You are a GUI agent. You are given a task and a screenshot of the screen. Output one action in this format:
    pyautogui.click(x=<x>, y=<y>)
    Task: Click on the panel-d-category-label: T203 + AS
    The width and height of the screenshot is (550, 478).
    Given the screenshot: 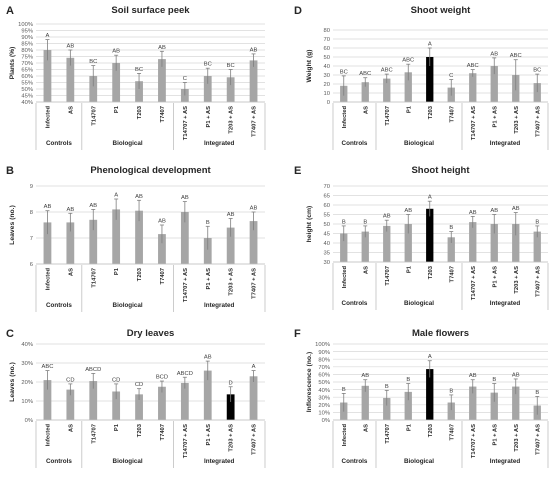 What is the action you would take?
    pyautogui.click(x=517, y=120)
    